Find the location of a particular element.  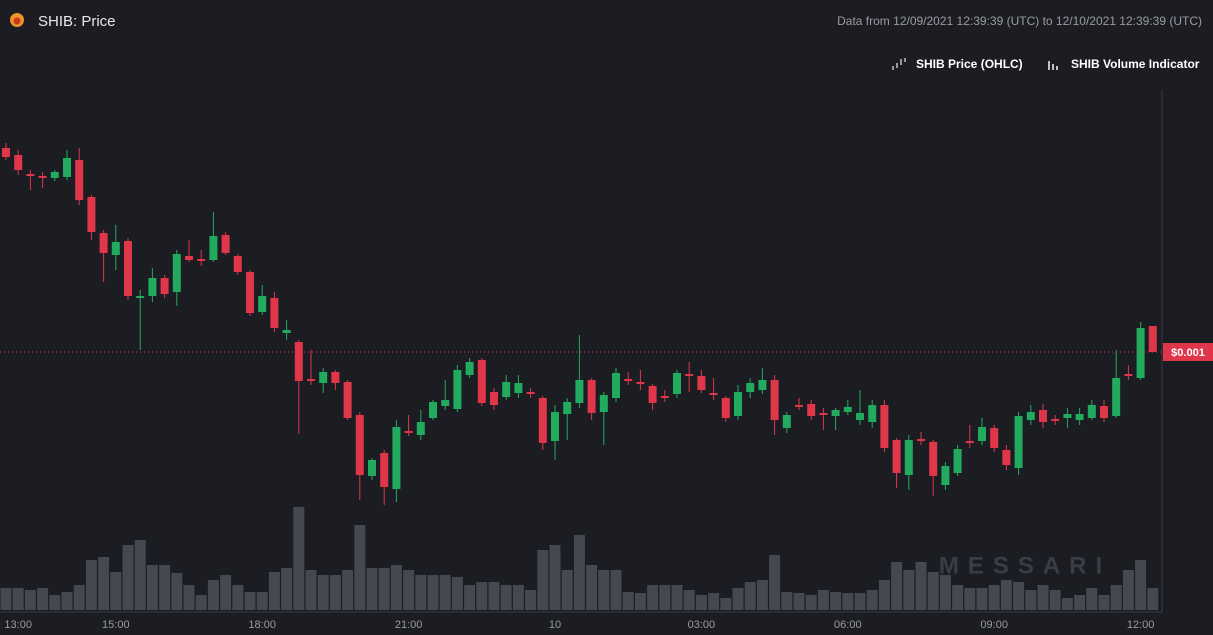

chart-title: SHIB: Price is located at coordinates (77, 21).